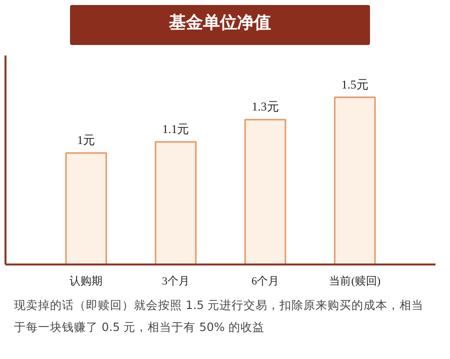  Describe the element at coordinates (220, 23) in the screenshot. I see `chart-title: 基金单位净值` at that location.